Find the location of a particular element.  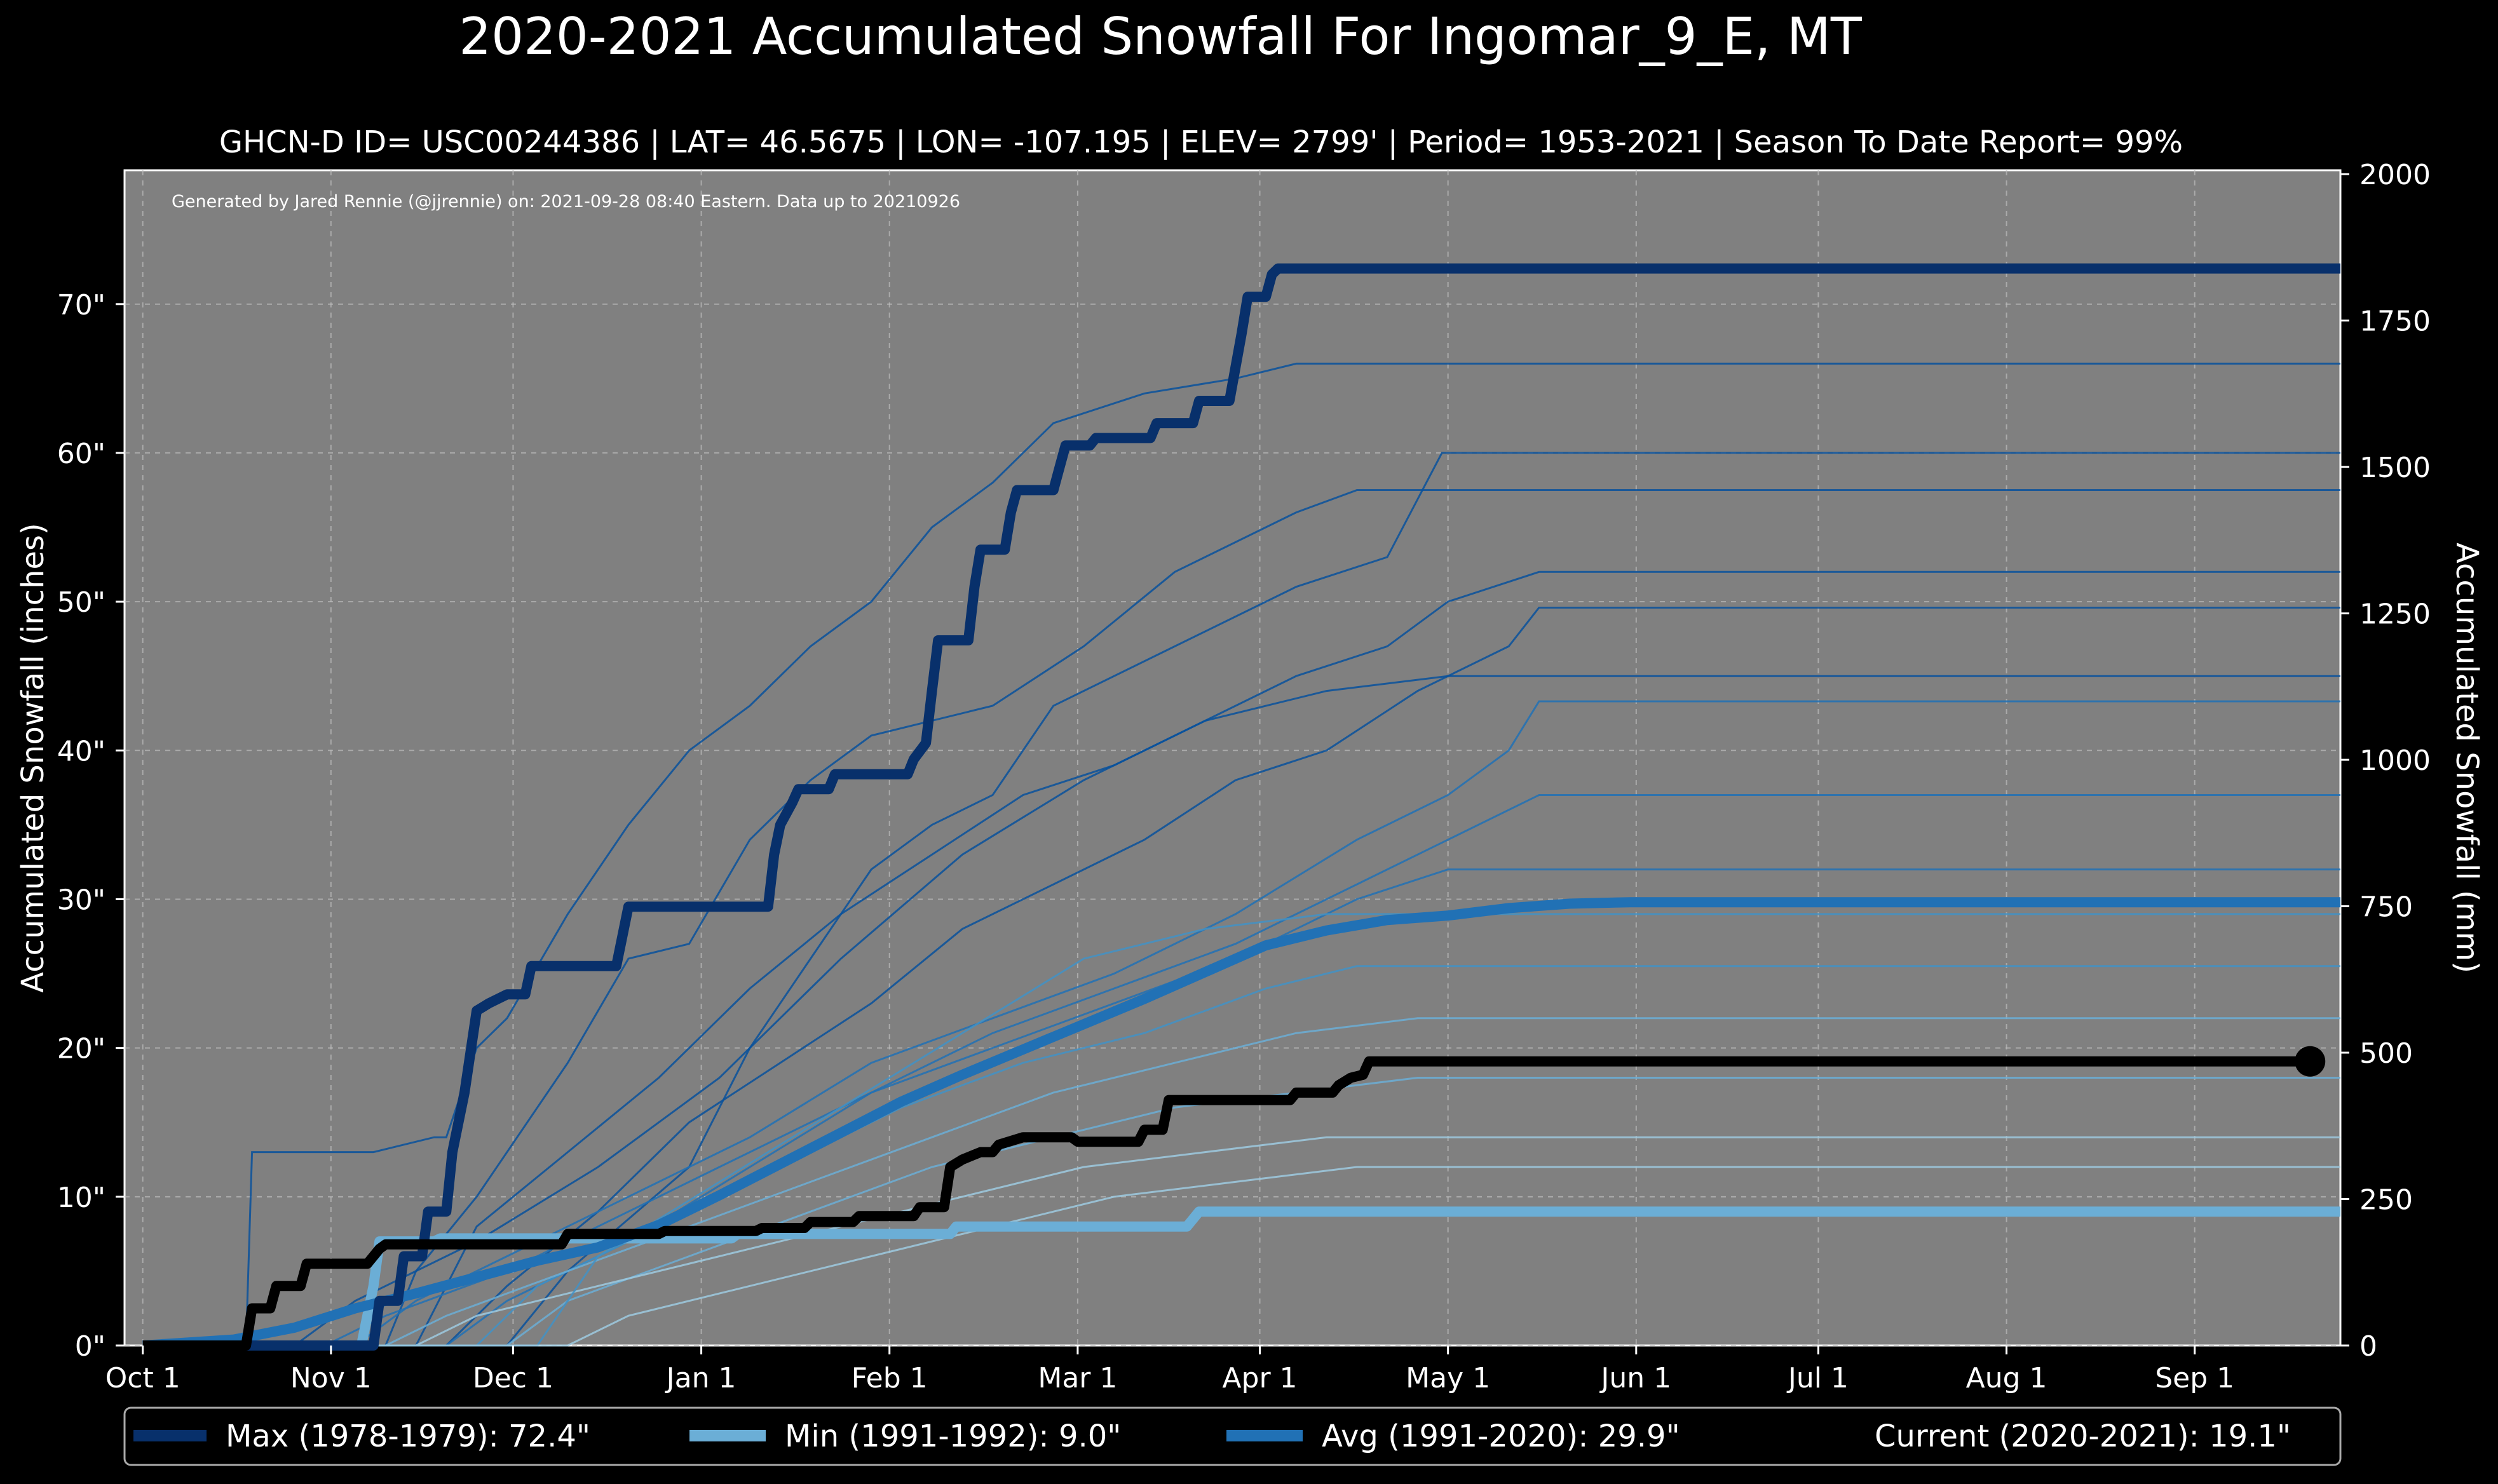

y-right-tick-label: 1750 is located at coordinates (2395, 322).